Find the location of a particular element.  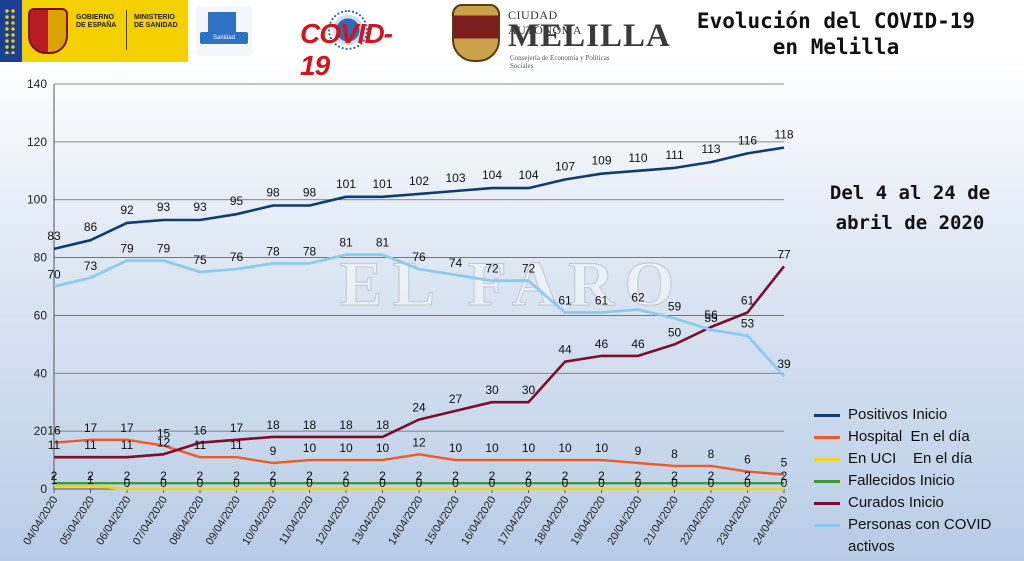

x-tick-label: 11/04/2020 is located at coordinates (296, 520).